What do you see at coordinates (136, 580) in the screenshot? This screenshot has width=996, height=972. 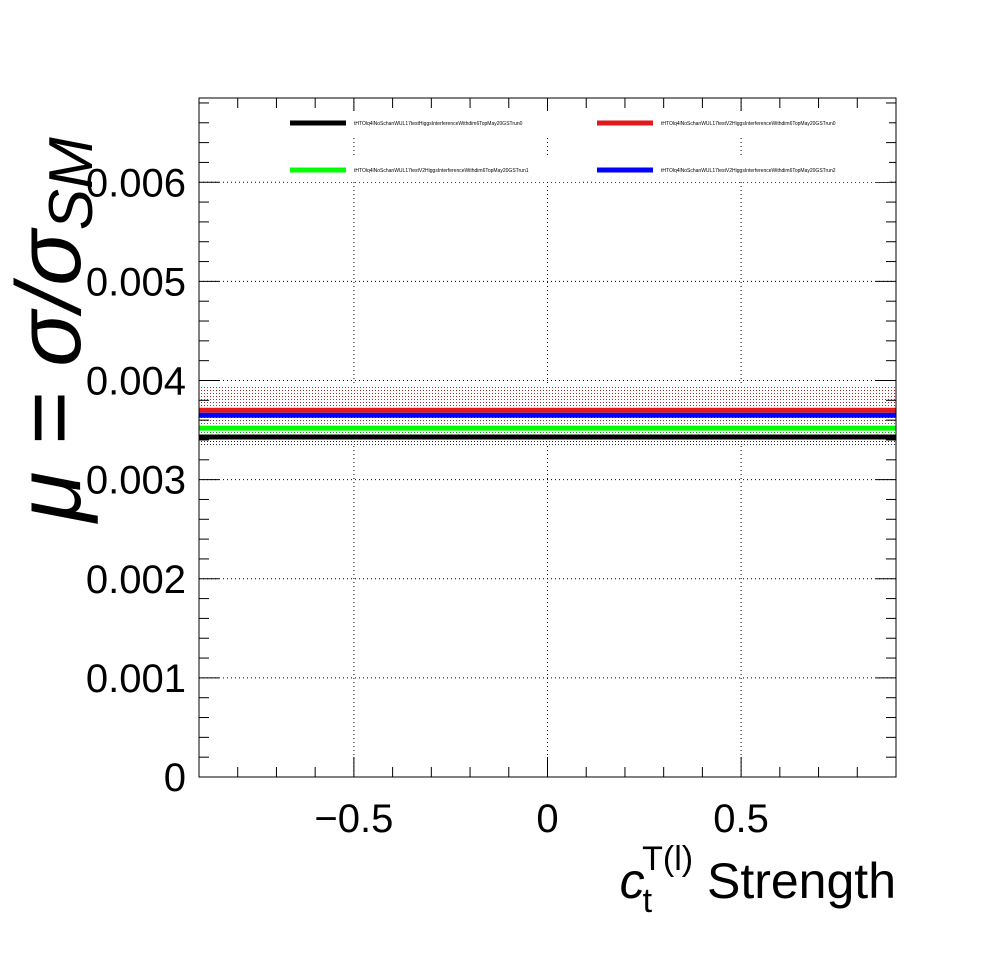 I see `y-tick-label: 0.002` at bounding box center [136, 580].